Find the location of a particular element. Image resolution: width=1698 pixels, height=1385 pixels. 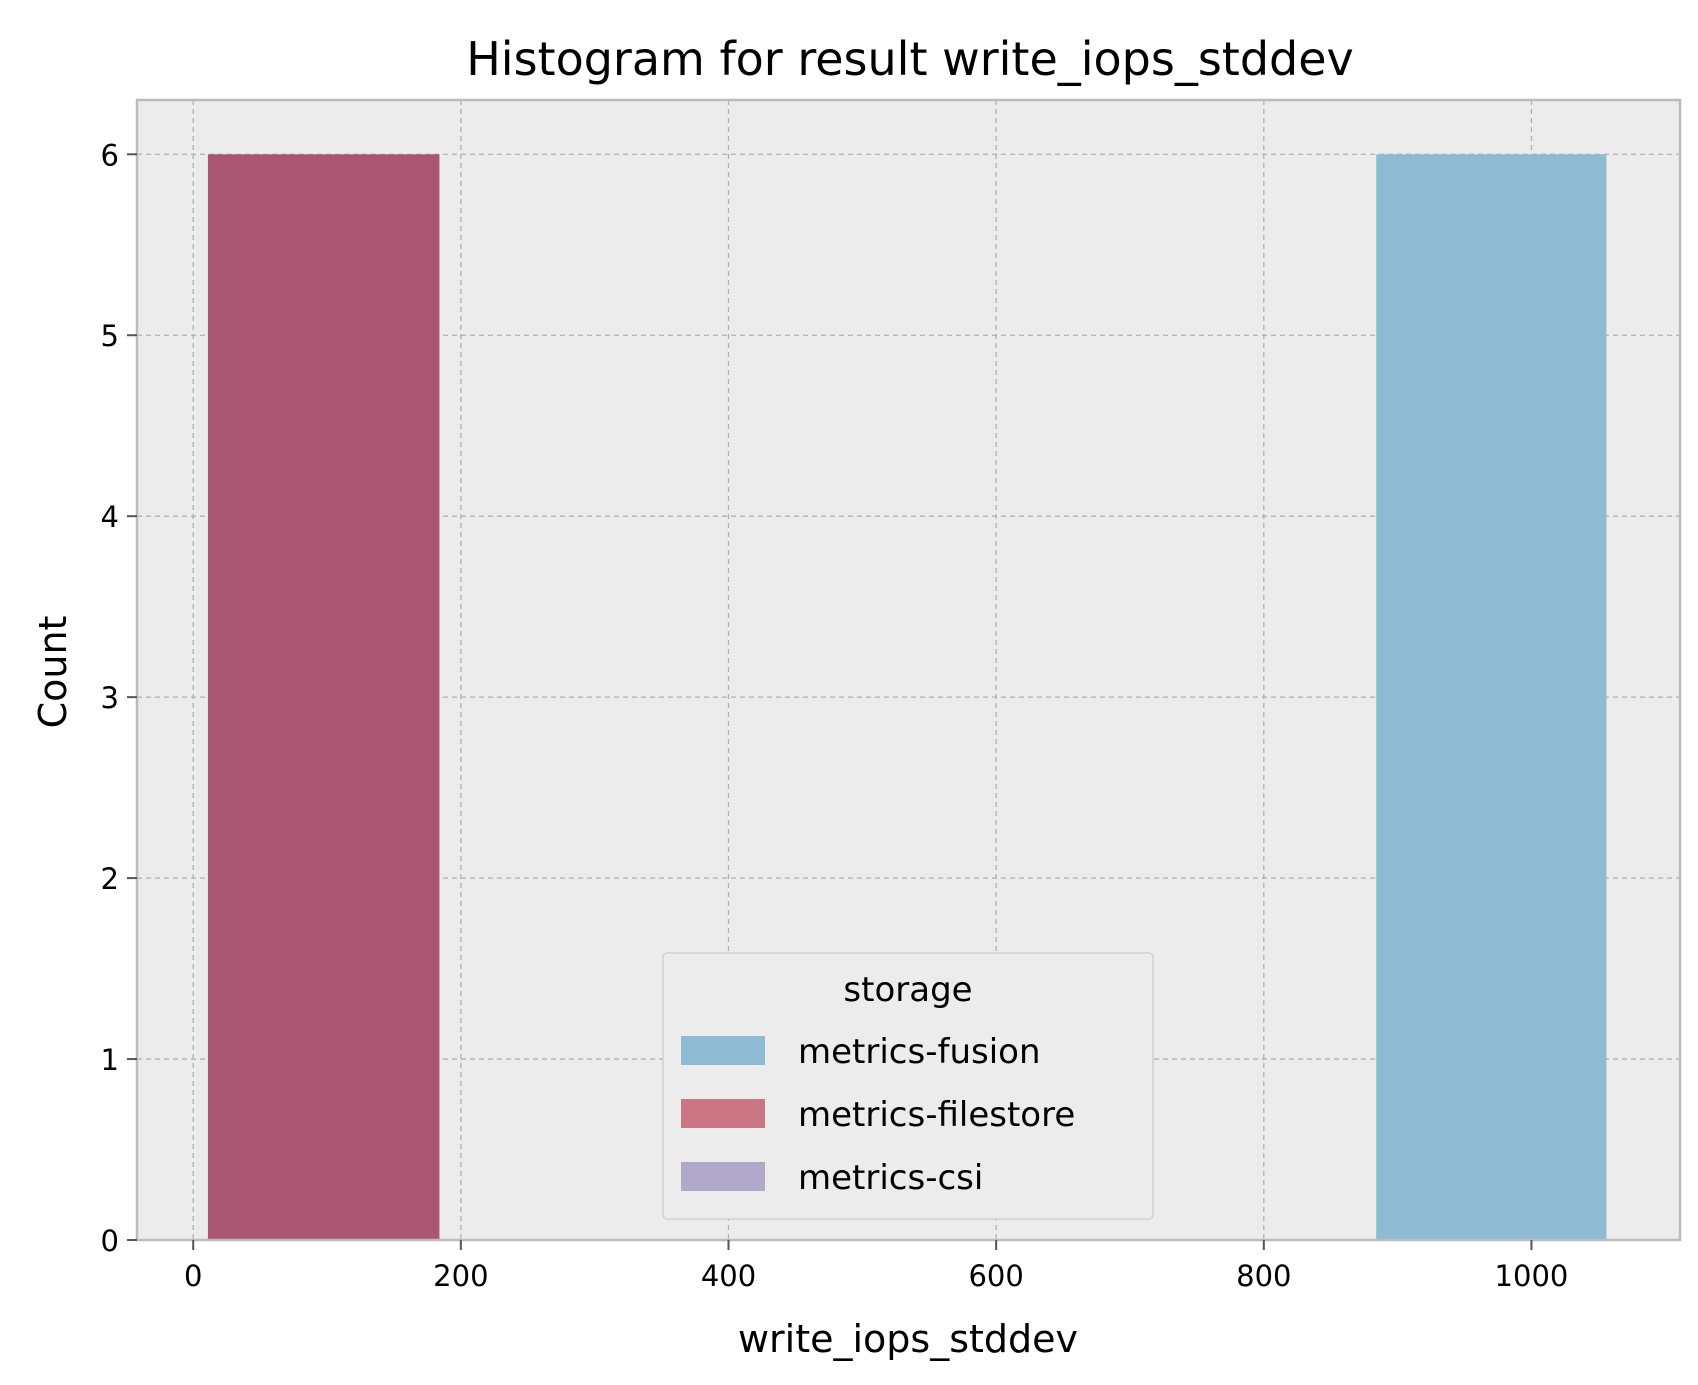

legend-frame is located at coordinates (908, 1086).